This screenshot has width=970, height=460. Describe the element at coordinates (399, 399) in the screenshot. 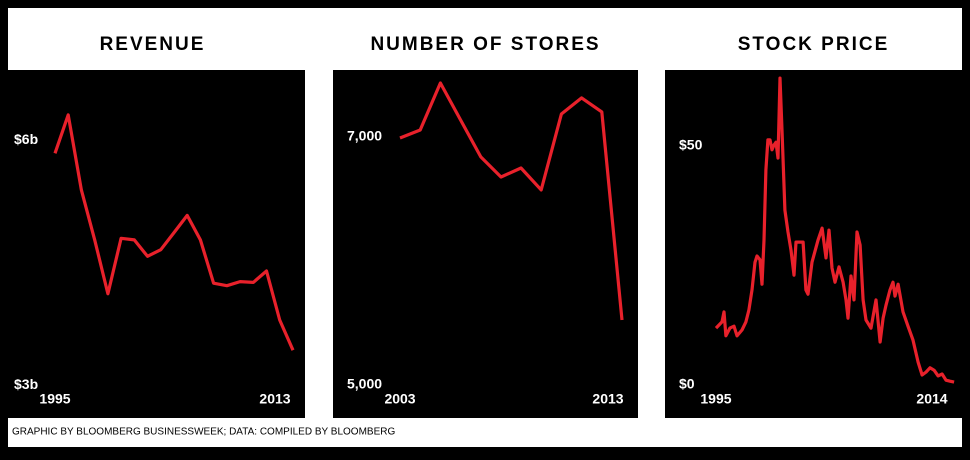

I see `x-tick-label: 2003` at that location.